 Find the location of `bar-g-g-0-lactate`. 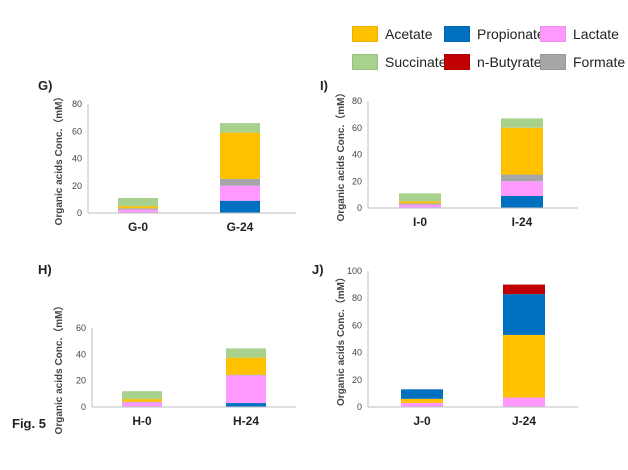

bar-g-g-0-lactate is located at coordinates (138, 211).